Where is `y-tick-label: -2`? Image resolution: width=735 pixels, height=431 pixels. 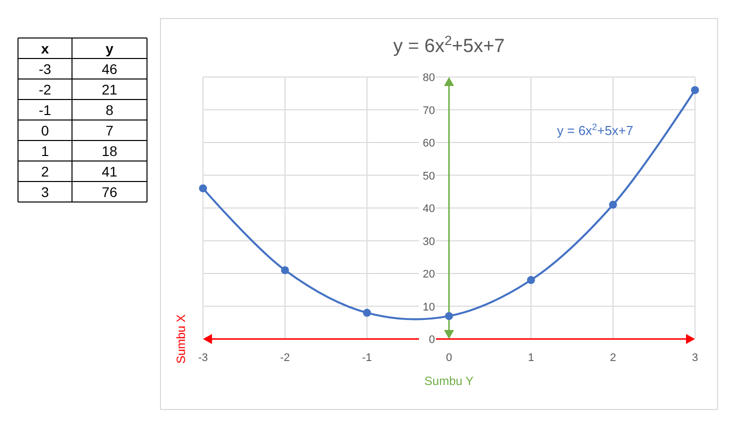 y-tick-label: -2 is located at coordinates (45, 89).